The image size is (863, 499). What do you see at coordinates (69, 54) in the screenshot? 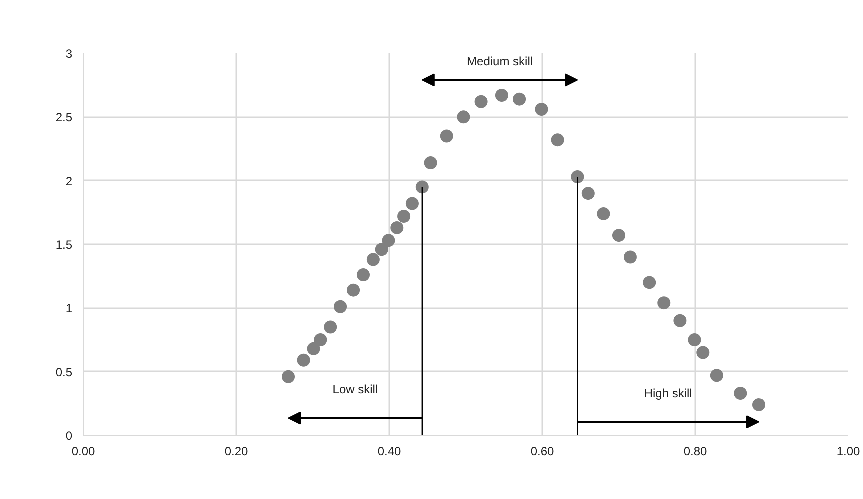
I see `y-tick-label: 3` at bounding box center [69, 54].